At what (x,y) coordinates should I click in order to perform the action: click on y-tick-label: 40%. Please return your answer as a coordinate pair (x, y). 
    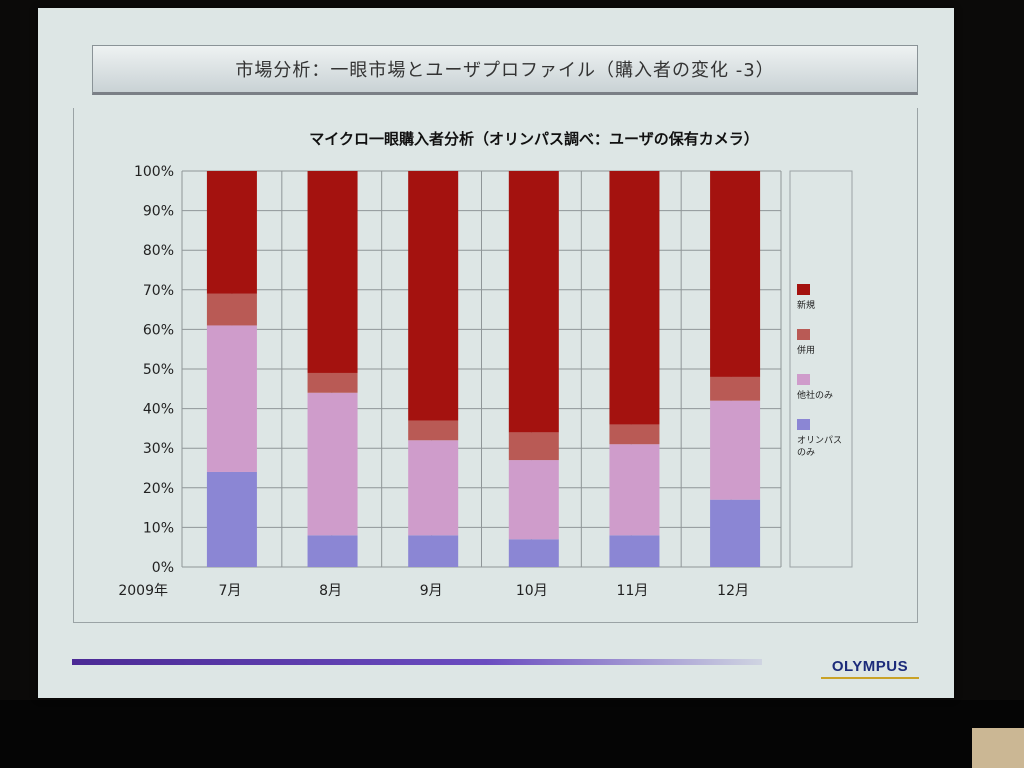
    Looking at the image, I should click on (158, 410).